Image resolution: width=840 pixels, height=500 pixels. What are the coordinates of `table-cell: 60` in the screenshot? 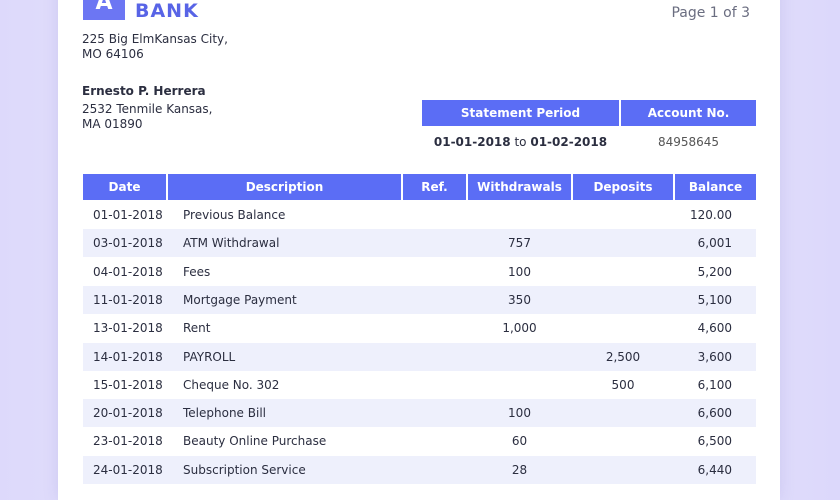 It's located at (519, 441).